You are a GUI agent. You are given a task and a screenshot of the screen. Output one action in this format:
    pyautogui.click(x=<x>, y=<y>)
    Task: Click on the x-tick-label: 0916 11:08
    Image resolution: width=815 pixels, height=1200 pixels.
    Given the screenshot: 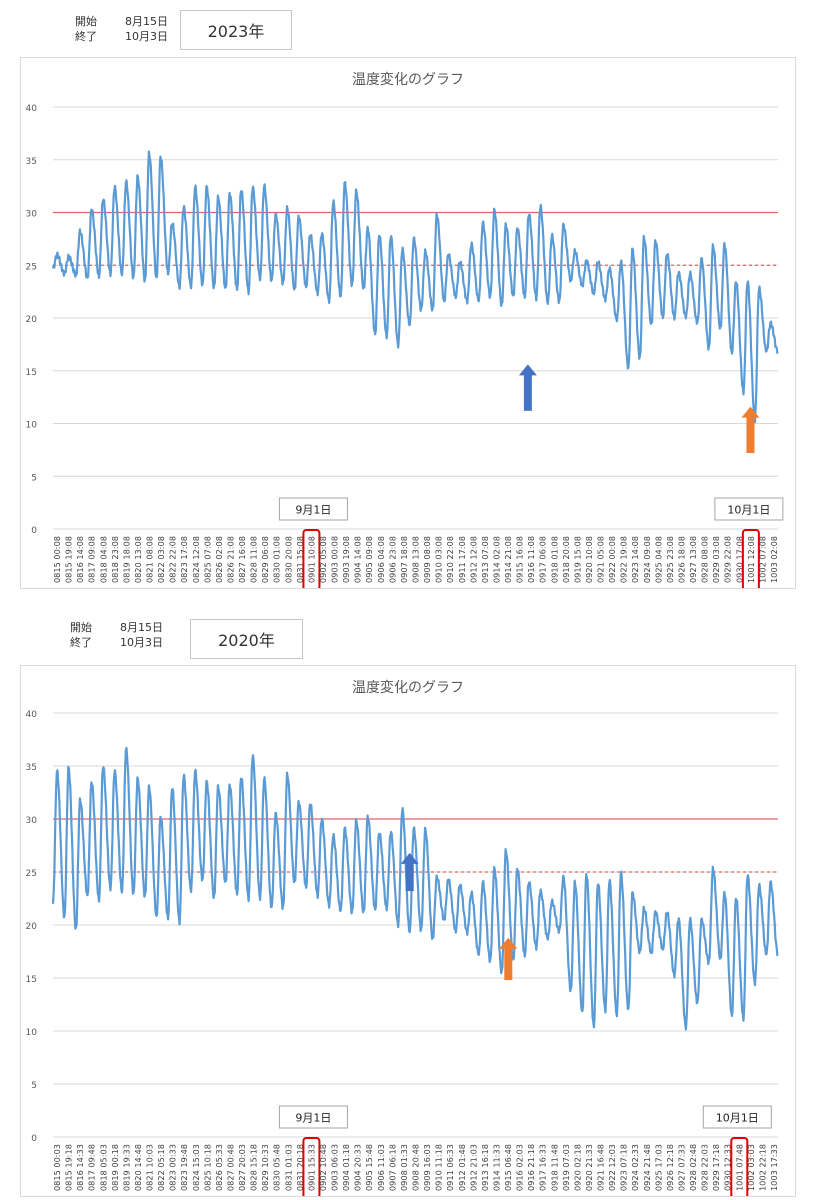 What is the action you would take?
    pyautogui.click(x=531, y=559)
    